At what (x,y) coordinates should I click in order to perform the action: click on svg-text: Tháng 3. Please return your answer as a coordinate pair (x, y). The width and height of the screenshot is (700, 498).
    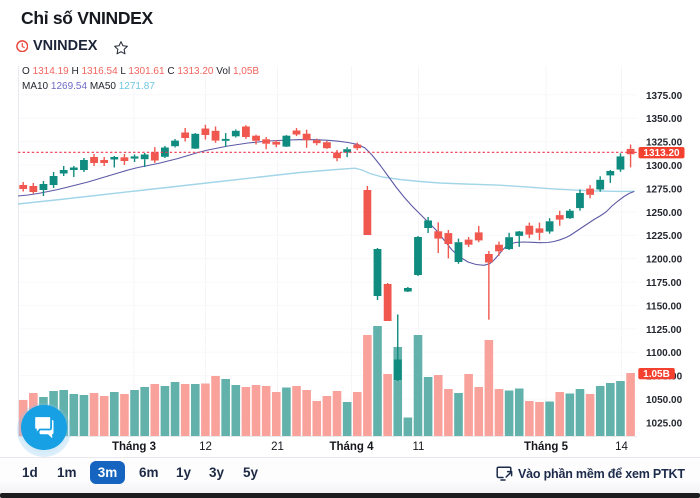
    Looking at the image, I should click on (134, 447).